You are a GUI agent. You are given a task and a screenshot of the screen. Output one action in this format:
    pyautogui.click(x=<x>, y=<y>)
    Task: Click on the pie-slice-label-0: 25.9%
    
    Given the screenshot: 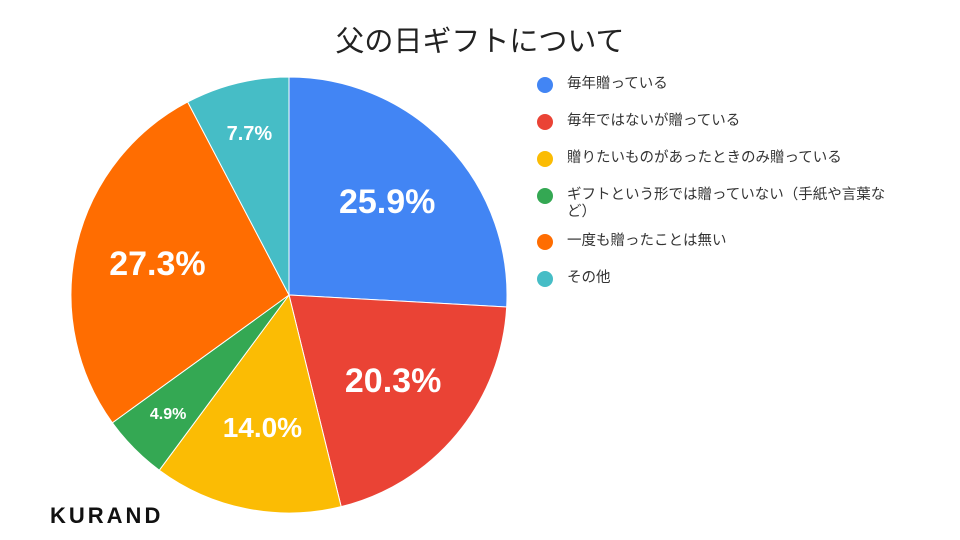 What is the action you would take?
    pyautogui.click(x=387, y=202)
    